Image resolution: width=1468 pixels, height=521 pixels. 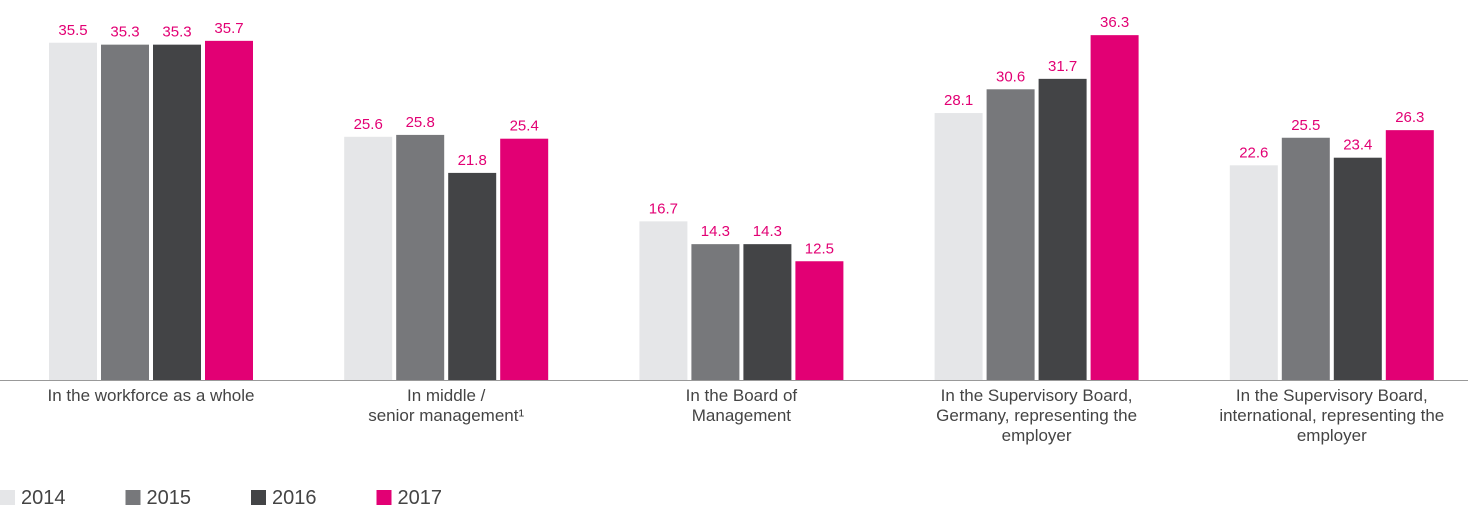 What do you see at coordinates (524, 126) in the screenshot?
I see `value-label: 25.4` at bounding box center [524, 126].